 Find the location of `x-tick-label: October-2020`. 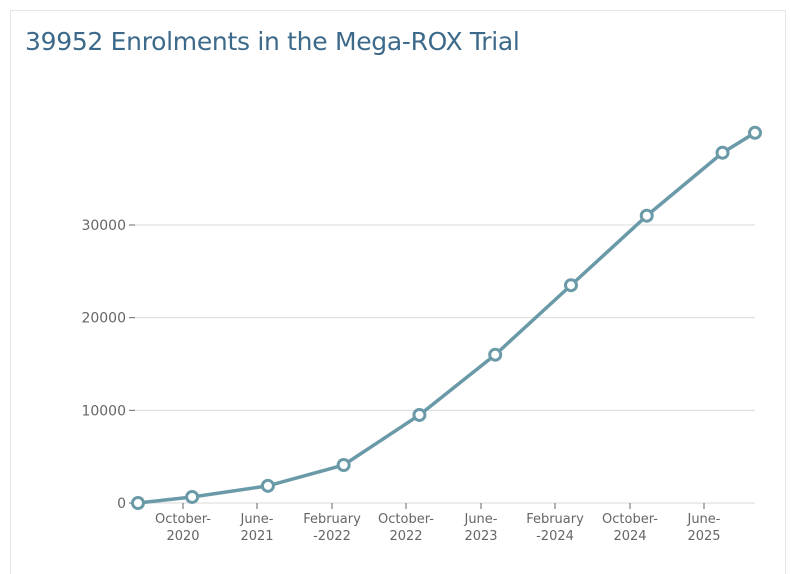

x-tick-label: October-2020 is located at coordinates (183, 528).